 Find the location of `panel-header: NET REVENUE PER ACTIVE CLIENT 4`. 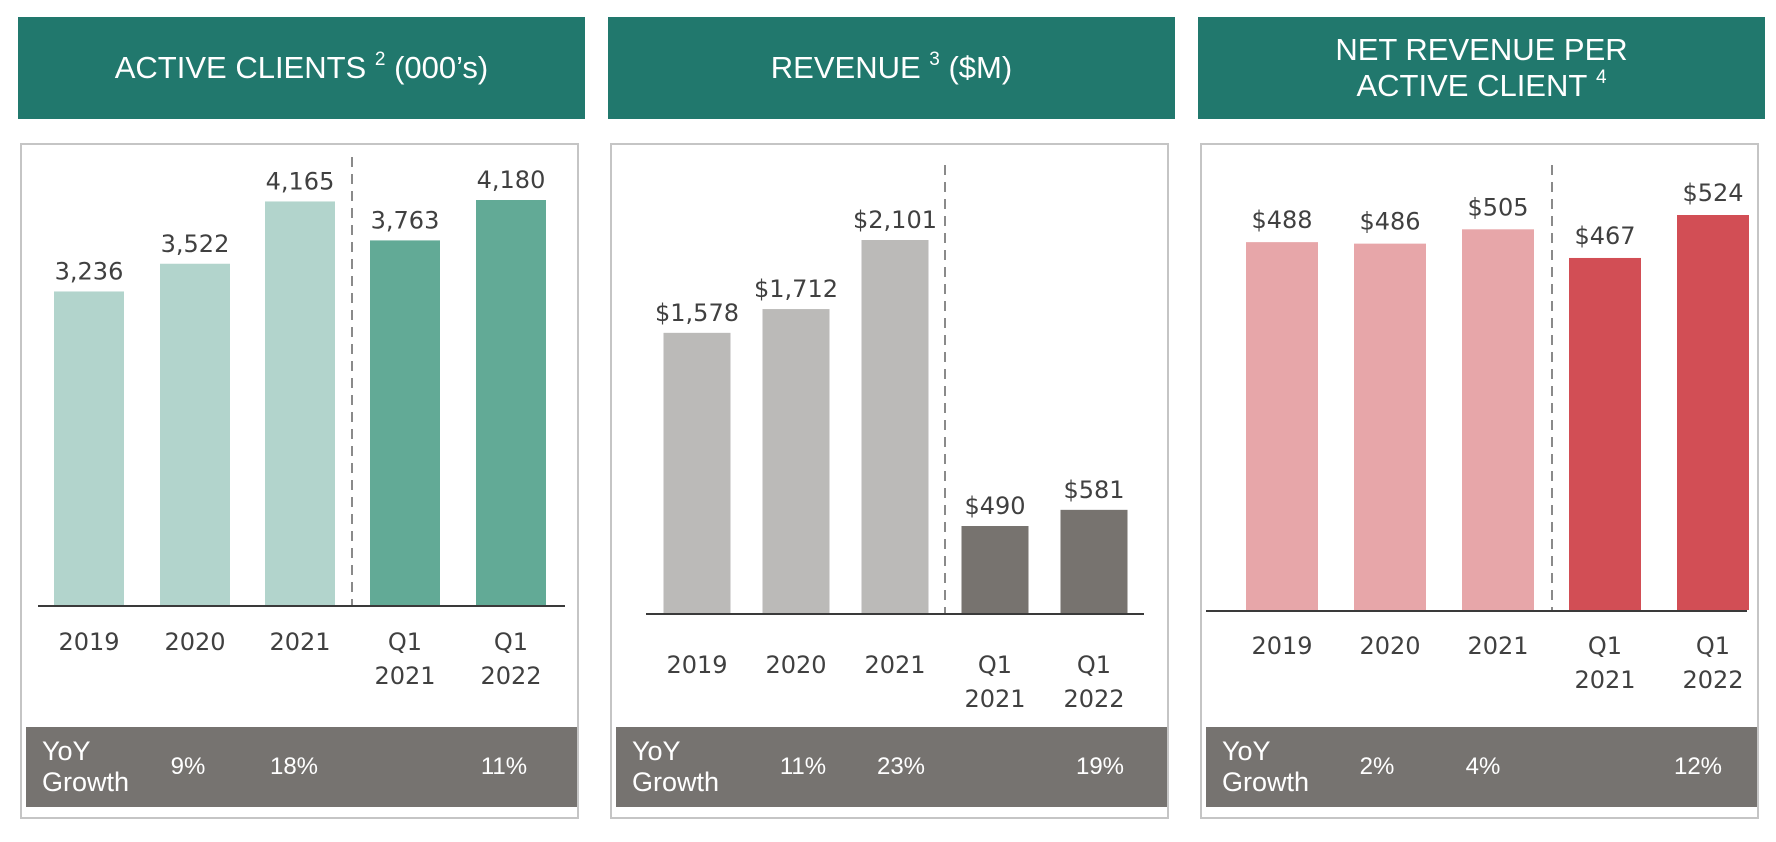

panel-header: NET REVENUE PER ACTIVE CLIENT 4 is located at coordinates (1481, 68).